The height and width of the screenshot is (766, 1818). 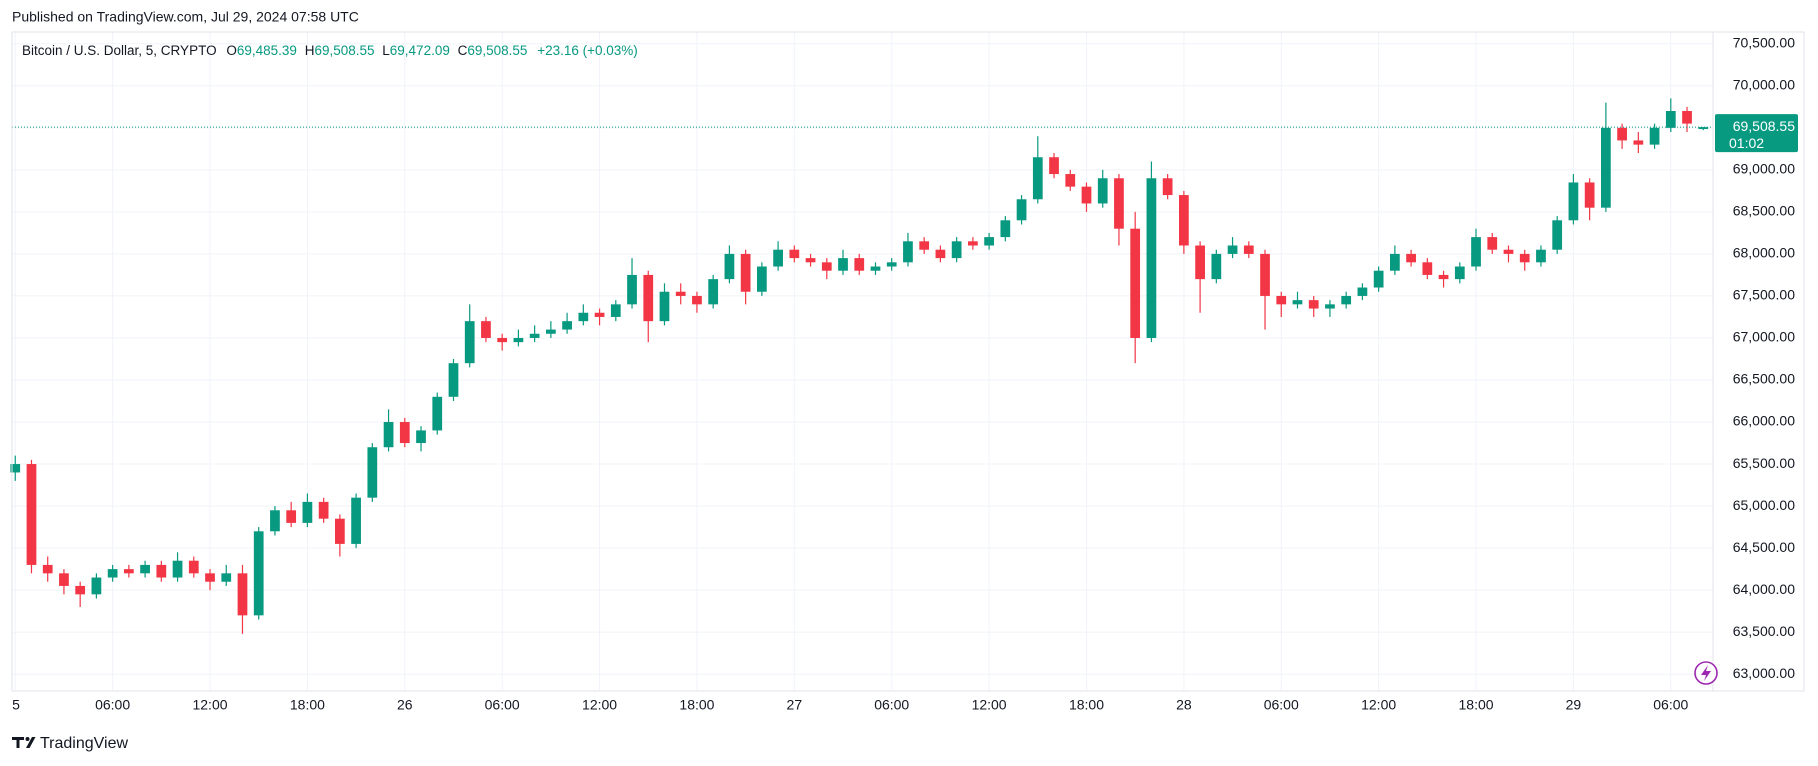 What do you see at coordinates (16, 705) in the screenshot?
I see `x-tick-label: 5` at bounding box center [16, 705].